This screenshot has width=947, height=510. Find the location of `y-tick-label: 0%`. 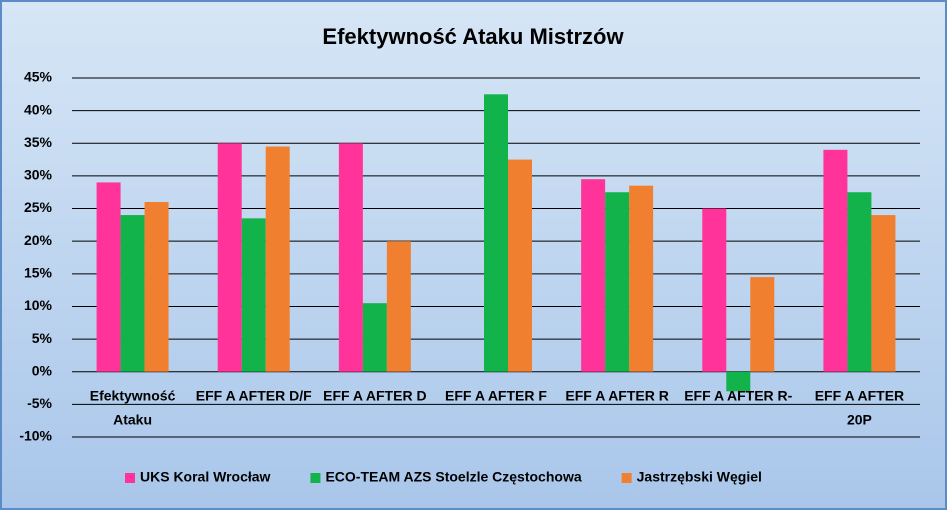

y-tick-label: 0% is located at coordinates (42, 370).